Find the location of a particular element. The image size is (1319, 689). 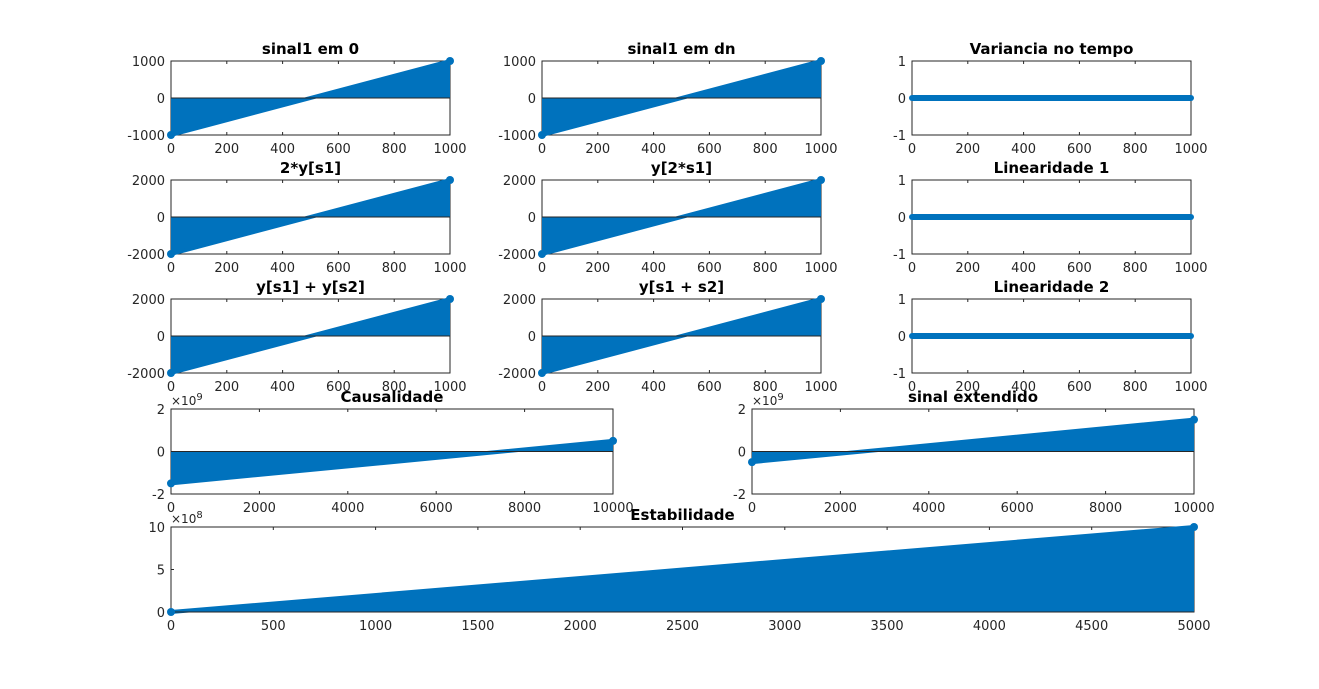

subplot-title: sinal1 em dn is located at coordinates (681, 49).